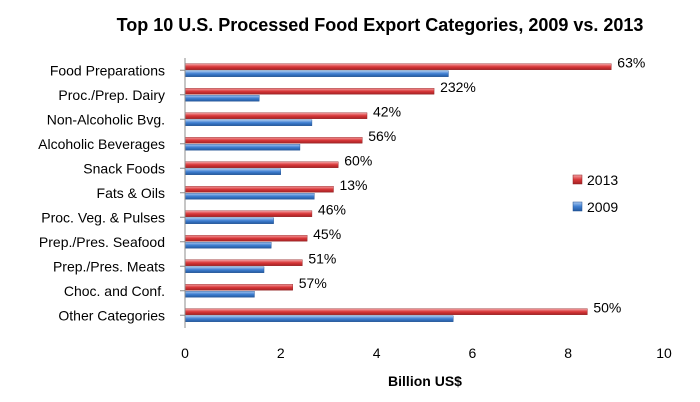 This screenshot has height=402, width=700. Describe the element at coordinates (382, 136) in the screenshot. I see `bar-data-label: 56%` at that location.